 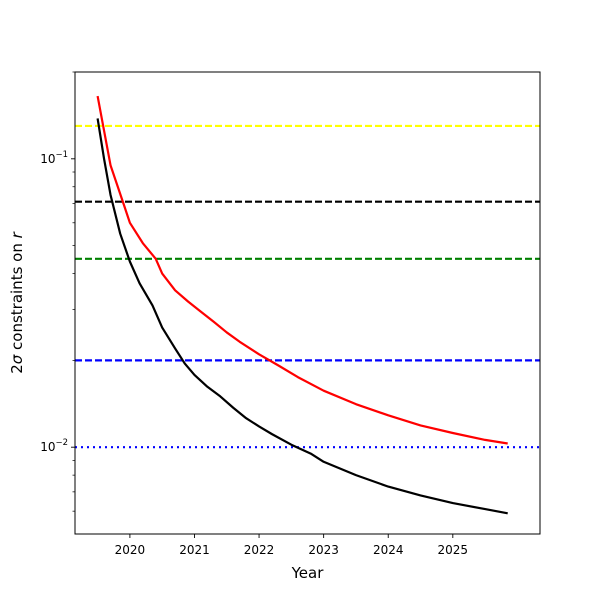 What do you see at coordinates (308, 573) in the screenshot?
I see `x-axis-label: Year` at bounding box center [308, 573].